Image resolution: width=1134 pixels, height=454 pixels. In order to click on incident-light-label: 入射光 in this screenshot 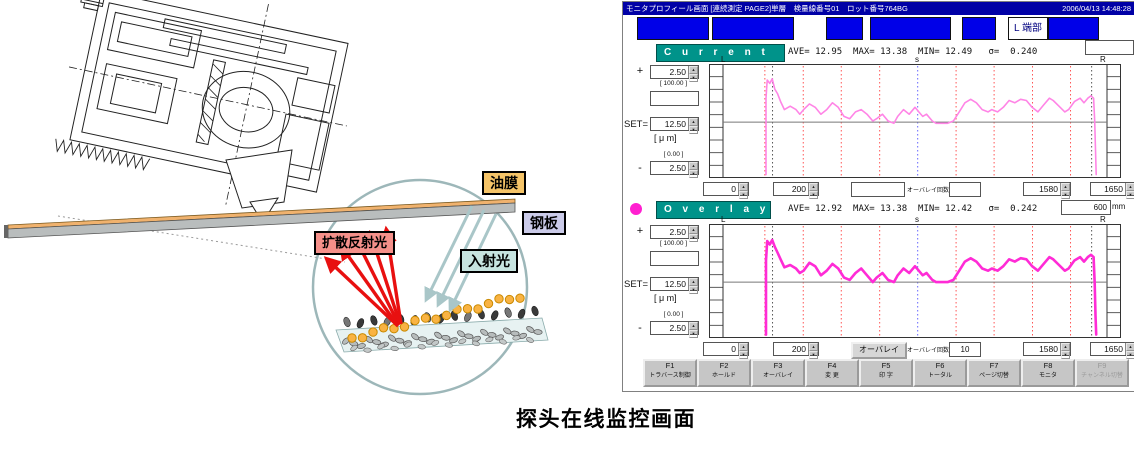, I will do `click(489, 261)`.